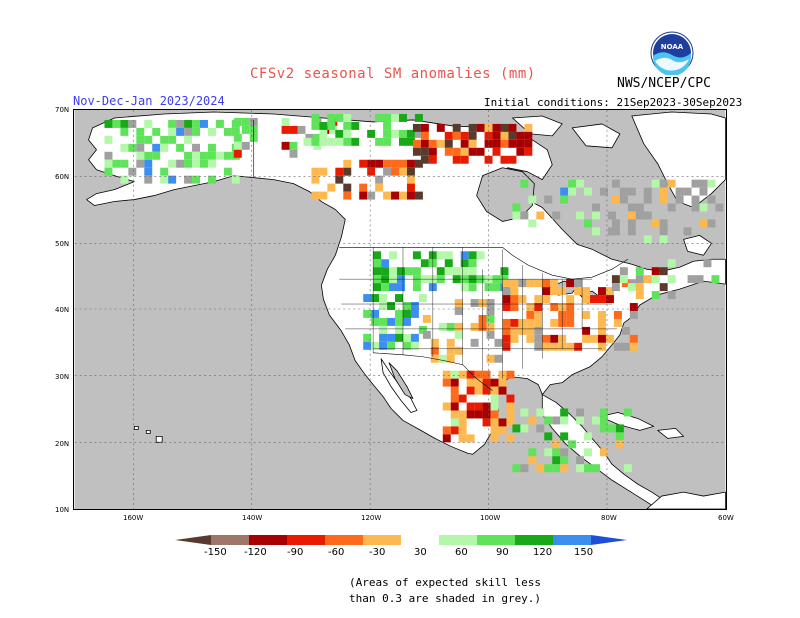  I want to click on lon-label-140w: 140W, so click(252, 518).